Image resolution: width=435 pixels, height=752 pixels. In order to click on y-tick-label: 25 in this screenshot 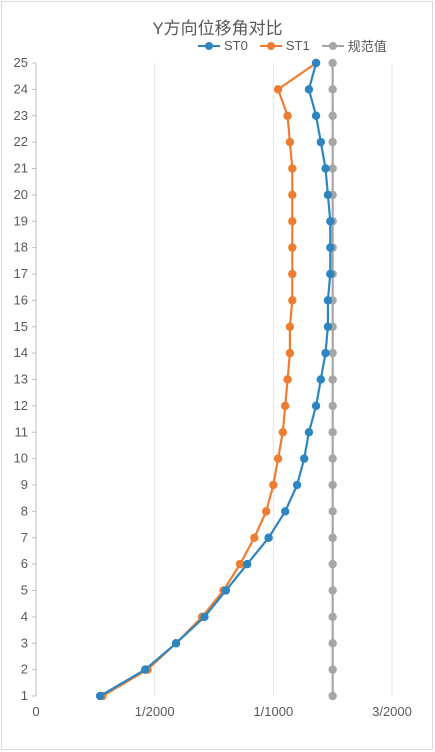, I will do `click(21, 62)`.